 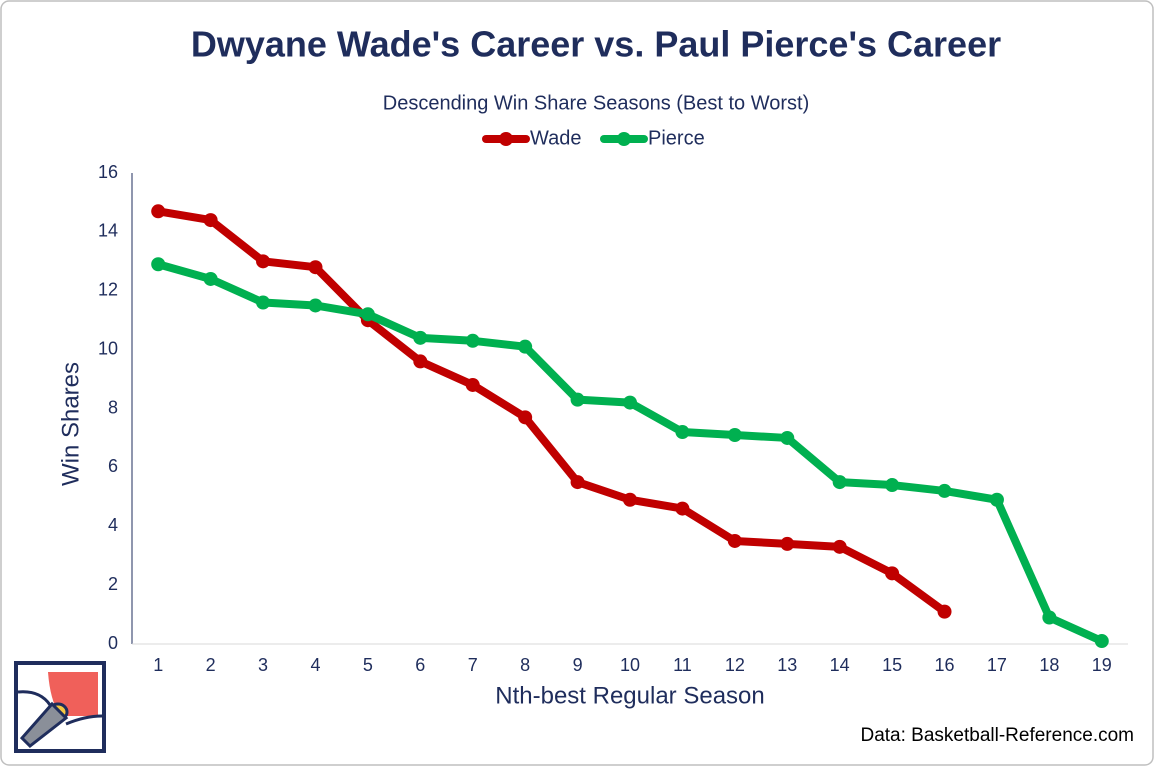 What do you see at coordinates (70, 424) in the screenshot?
I see `y-axis-label: Win Shares` at bounding box center [70, 424].